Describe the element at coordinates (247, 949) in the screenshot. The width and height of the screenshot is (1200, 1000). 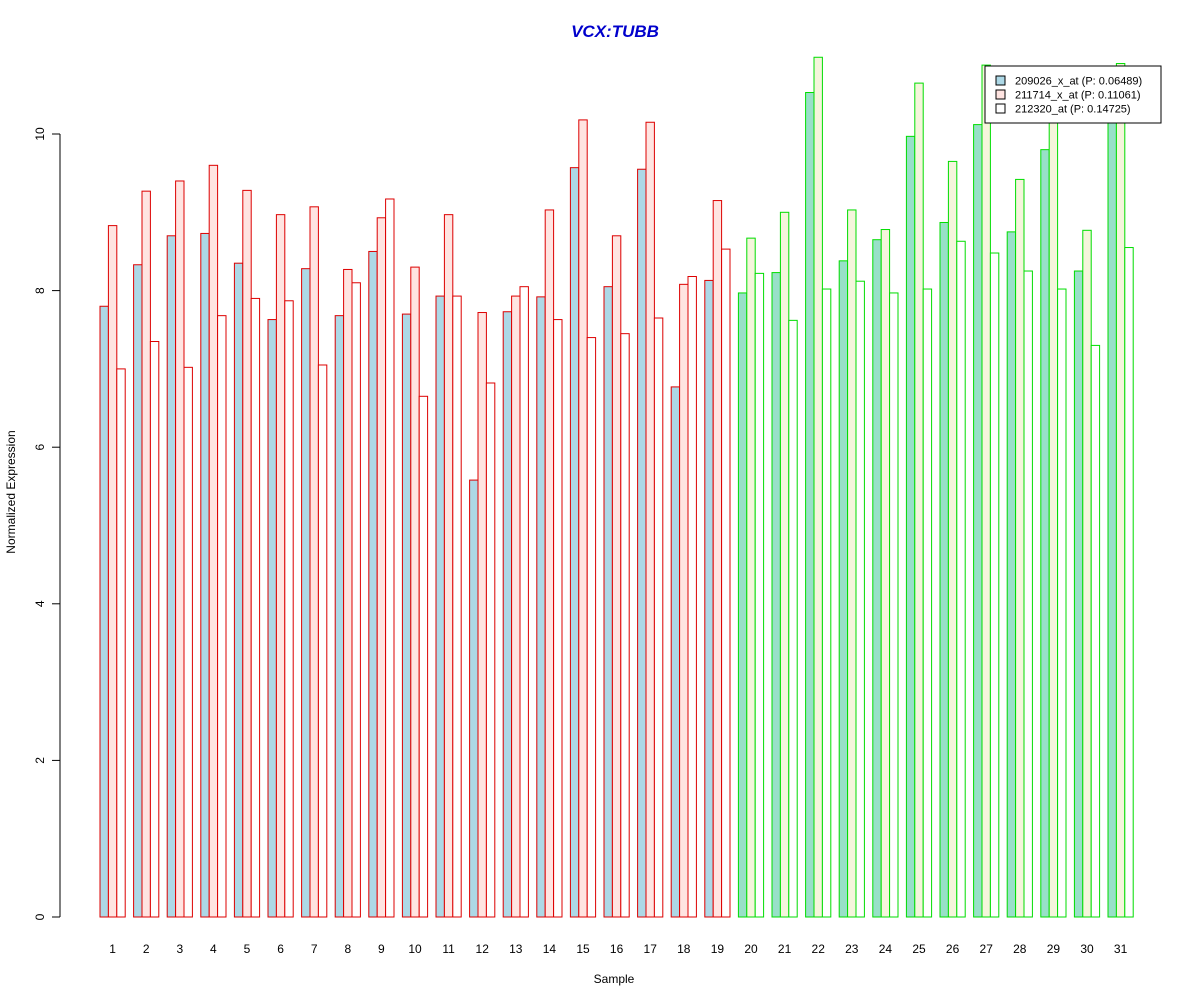
I see `x-tick-label: 5` at that location.